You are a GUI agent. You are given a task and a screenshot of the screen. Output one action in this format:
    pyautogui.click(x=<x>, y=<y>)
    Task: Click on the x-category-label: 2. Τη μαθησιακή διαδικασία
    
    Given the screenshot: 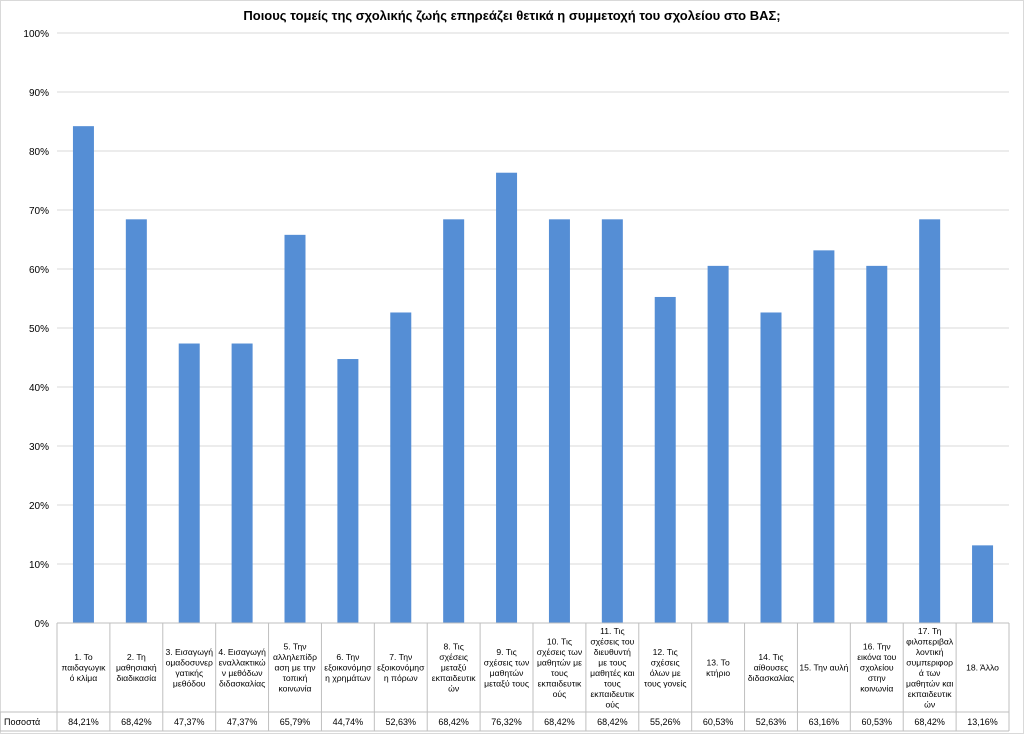 What is the action you would take?
    pyautogui.click(x=136, y=667)
    